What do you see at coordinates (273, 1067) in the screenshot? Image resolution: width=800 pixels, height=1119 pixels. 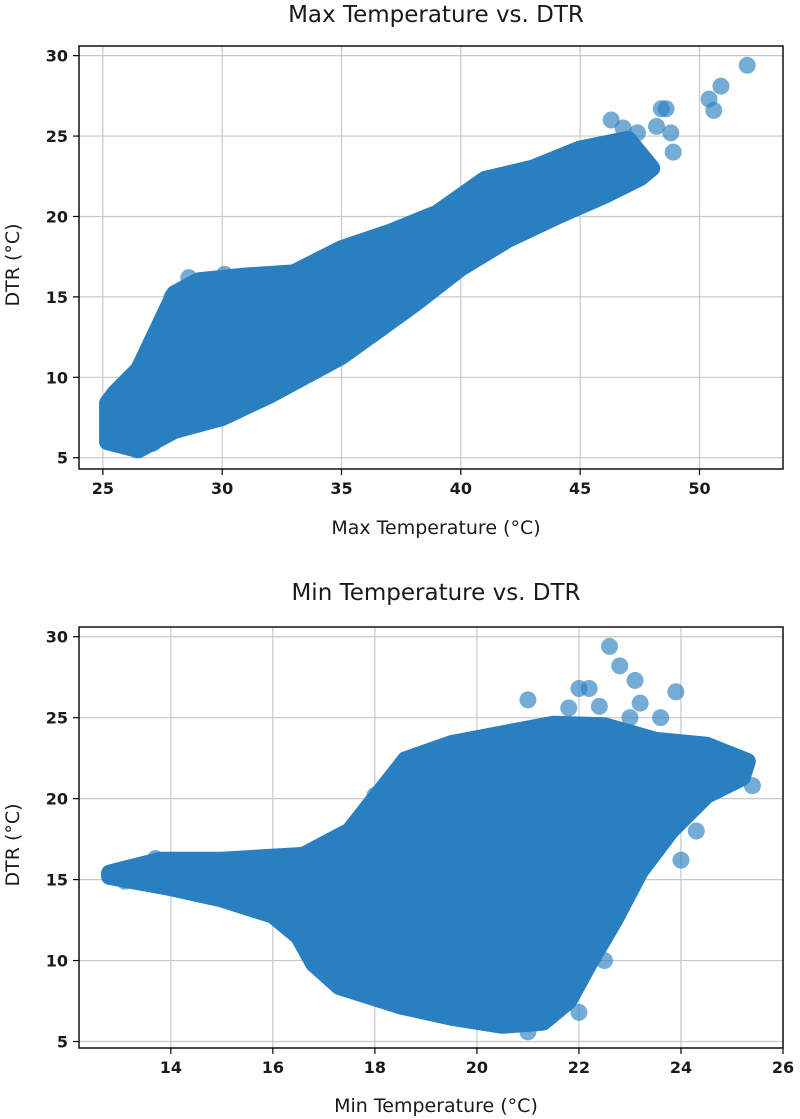 I see `x-tick-label: 16` at bounding box center [273, 1067].